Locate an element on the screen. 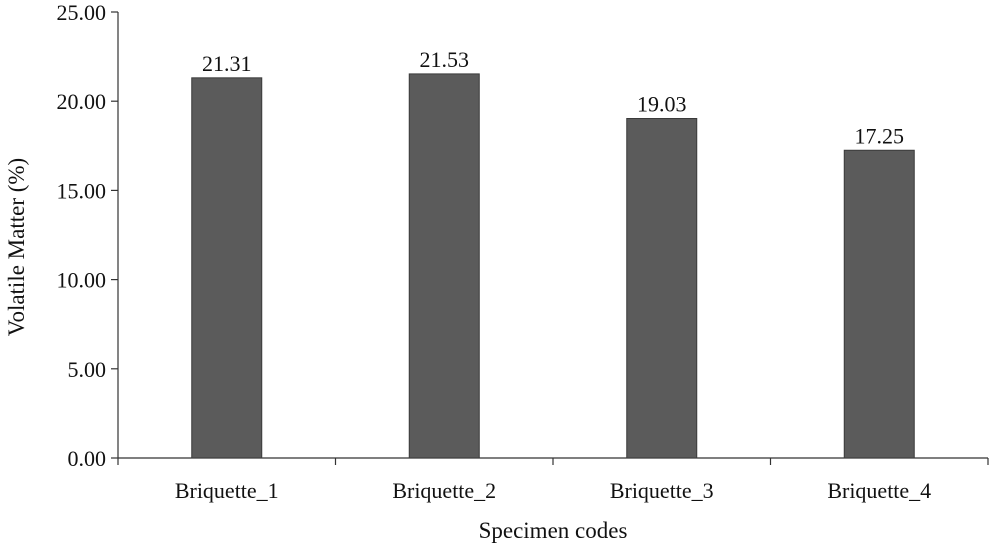 The image size is (1000, 556). y-axis-title: Volatile Matter (%) is located at coordinates (16, 247).